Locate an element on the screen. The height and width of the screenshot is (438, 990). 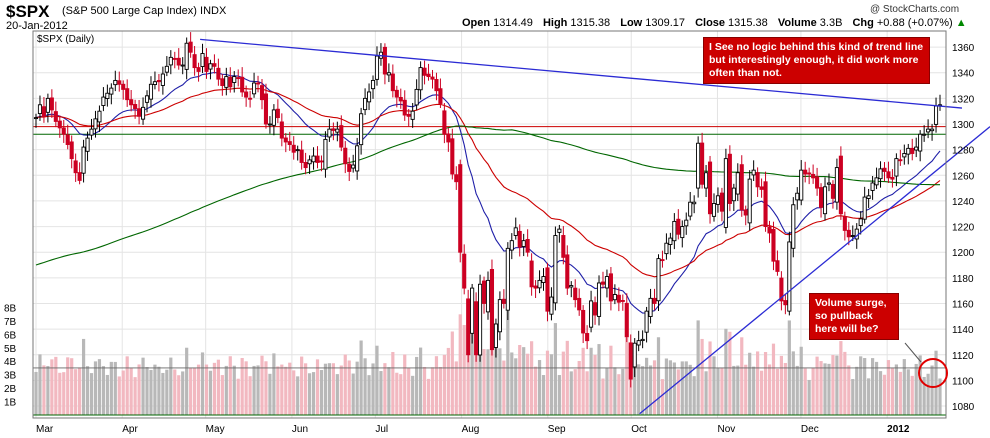
symbol: $SPX is located at coordinates (28, 11).